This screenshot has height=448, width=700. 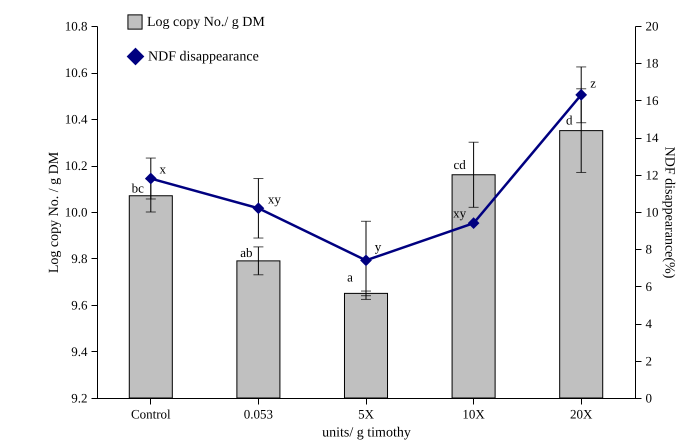 I want to click on x-tick-label: 5X, so click(x=366, y=414).